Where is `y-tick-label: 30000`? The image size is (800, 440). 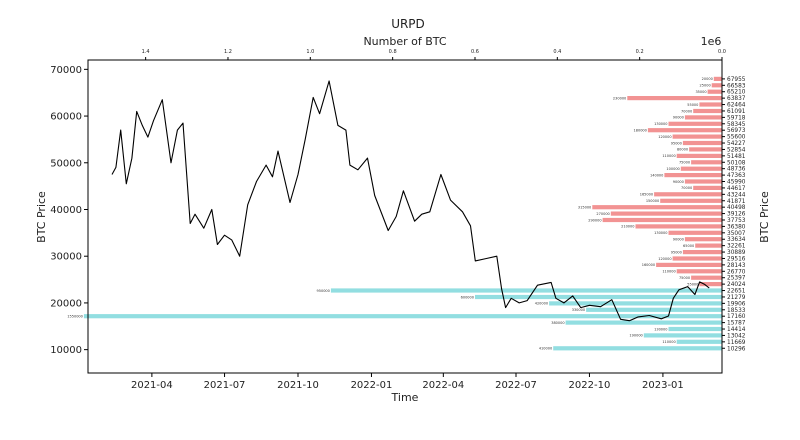
y-tick-label: 30000 is located at coordinates (66, 257).